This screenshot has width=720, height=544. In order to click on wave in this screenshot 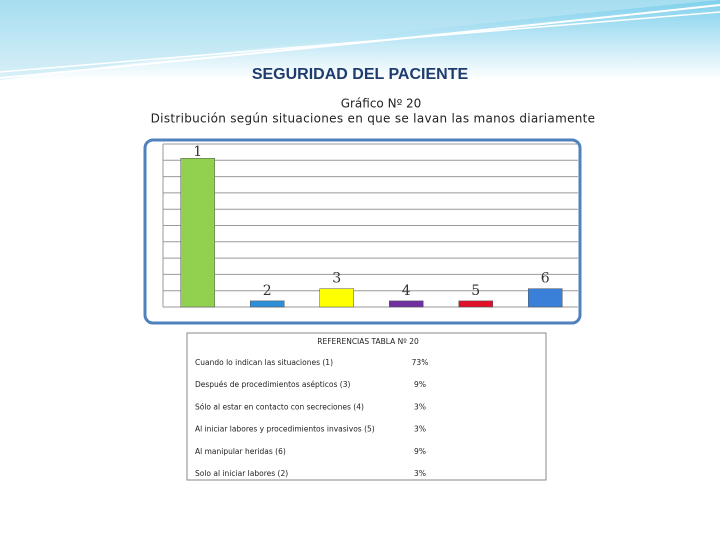, I will do `click(360, 40)`.